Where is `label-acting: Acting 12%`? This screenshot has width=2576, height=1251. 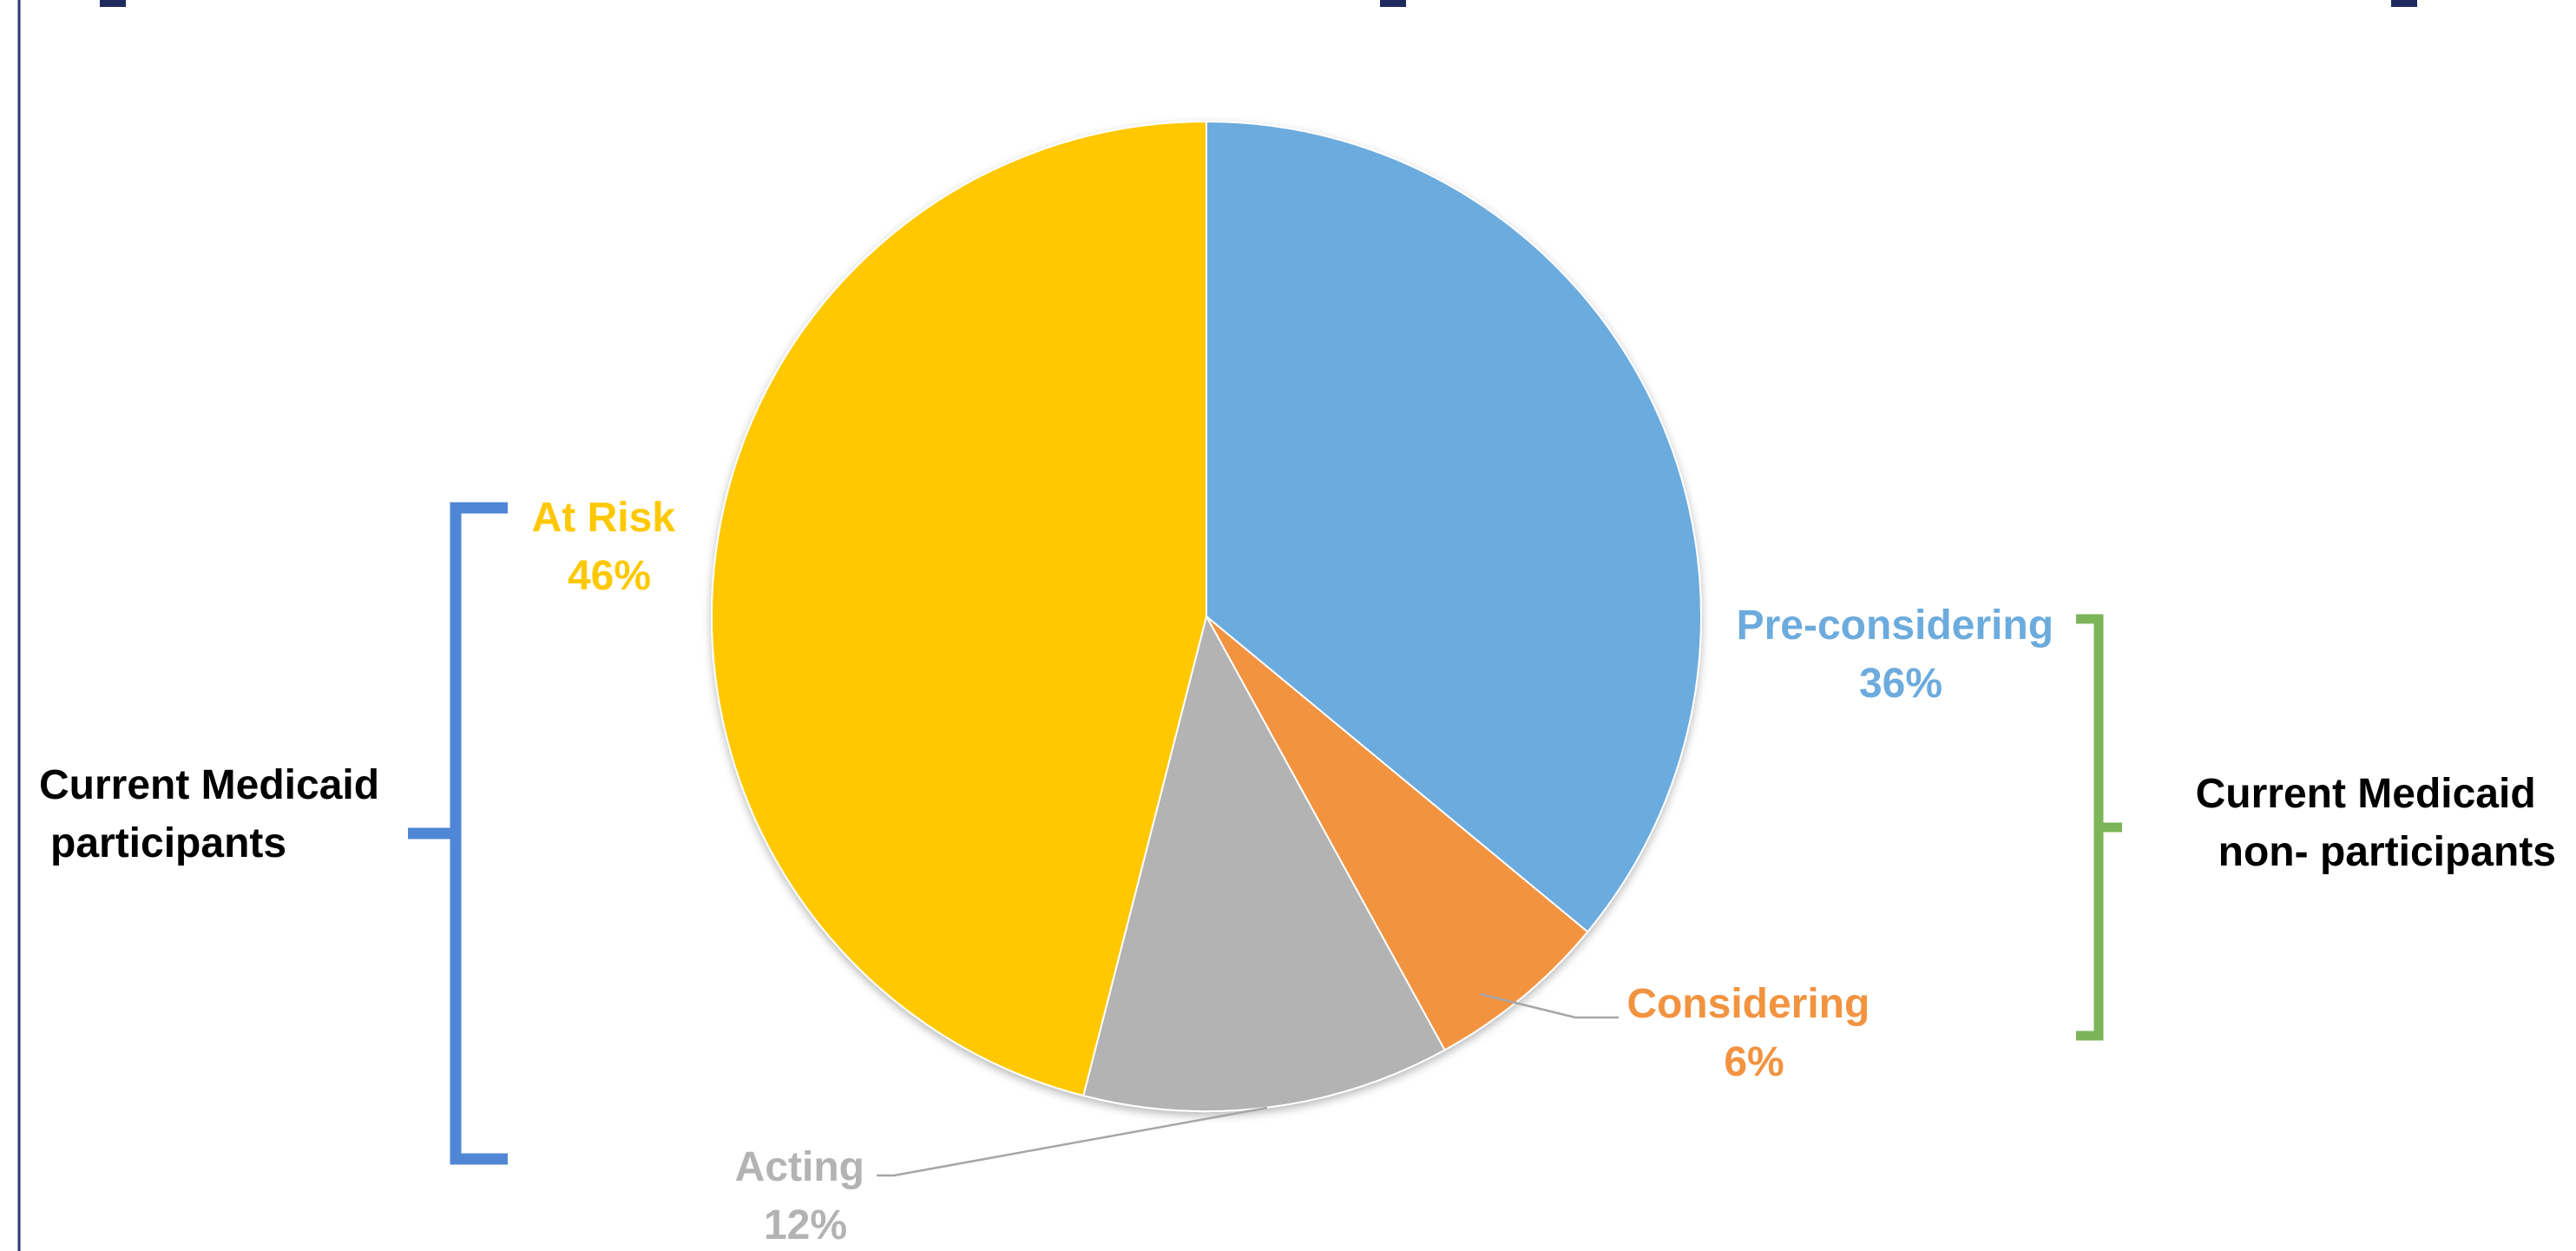 label-acting: Acting 12% is located at coordinates (806, 1196).